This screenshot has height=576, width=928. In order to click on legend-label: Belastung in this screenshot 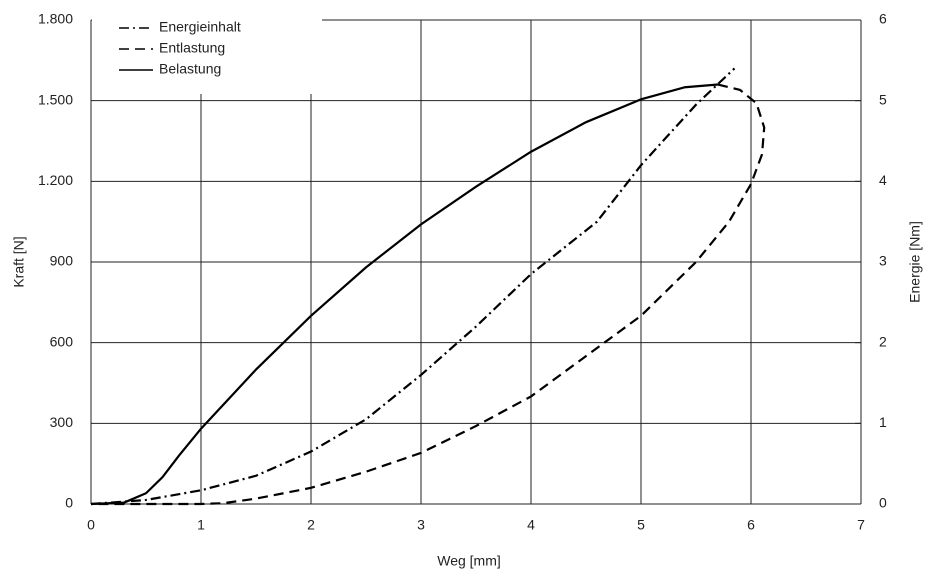, I will do `click(190, 69)`.